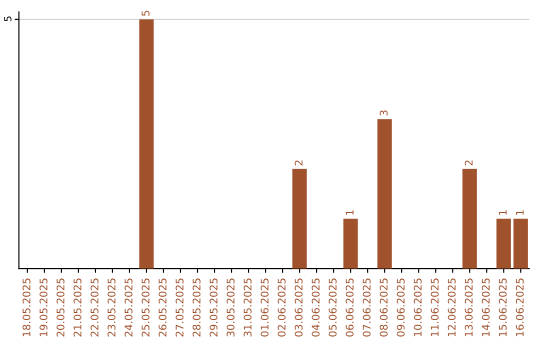  What do you see at coordinates (468, 307) in the screenshot?
I see `x-tick-label: 13.06.2025` at bounding box center [468, 307].